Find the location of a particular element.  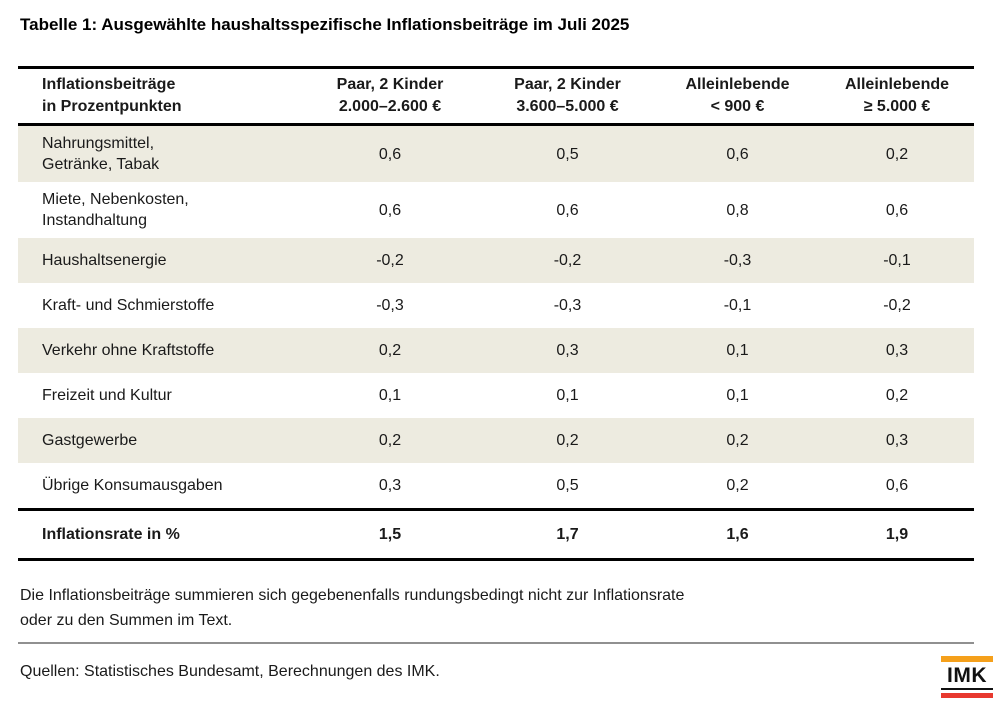

header-col-allein-unter-900: Alleinlebende < 900 € is located at coordinates (737, 96).